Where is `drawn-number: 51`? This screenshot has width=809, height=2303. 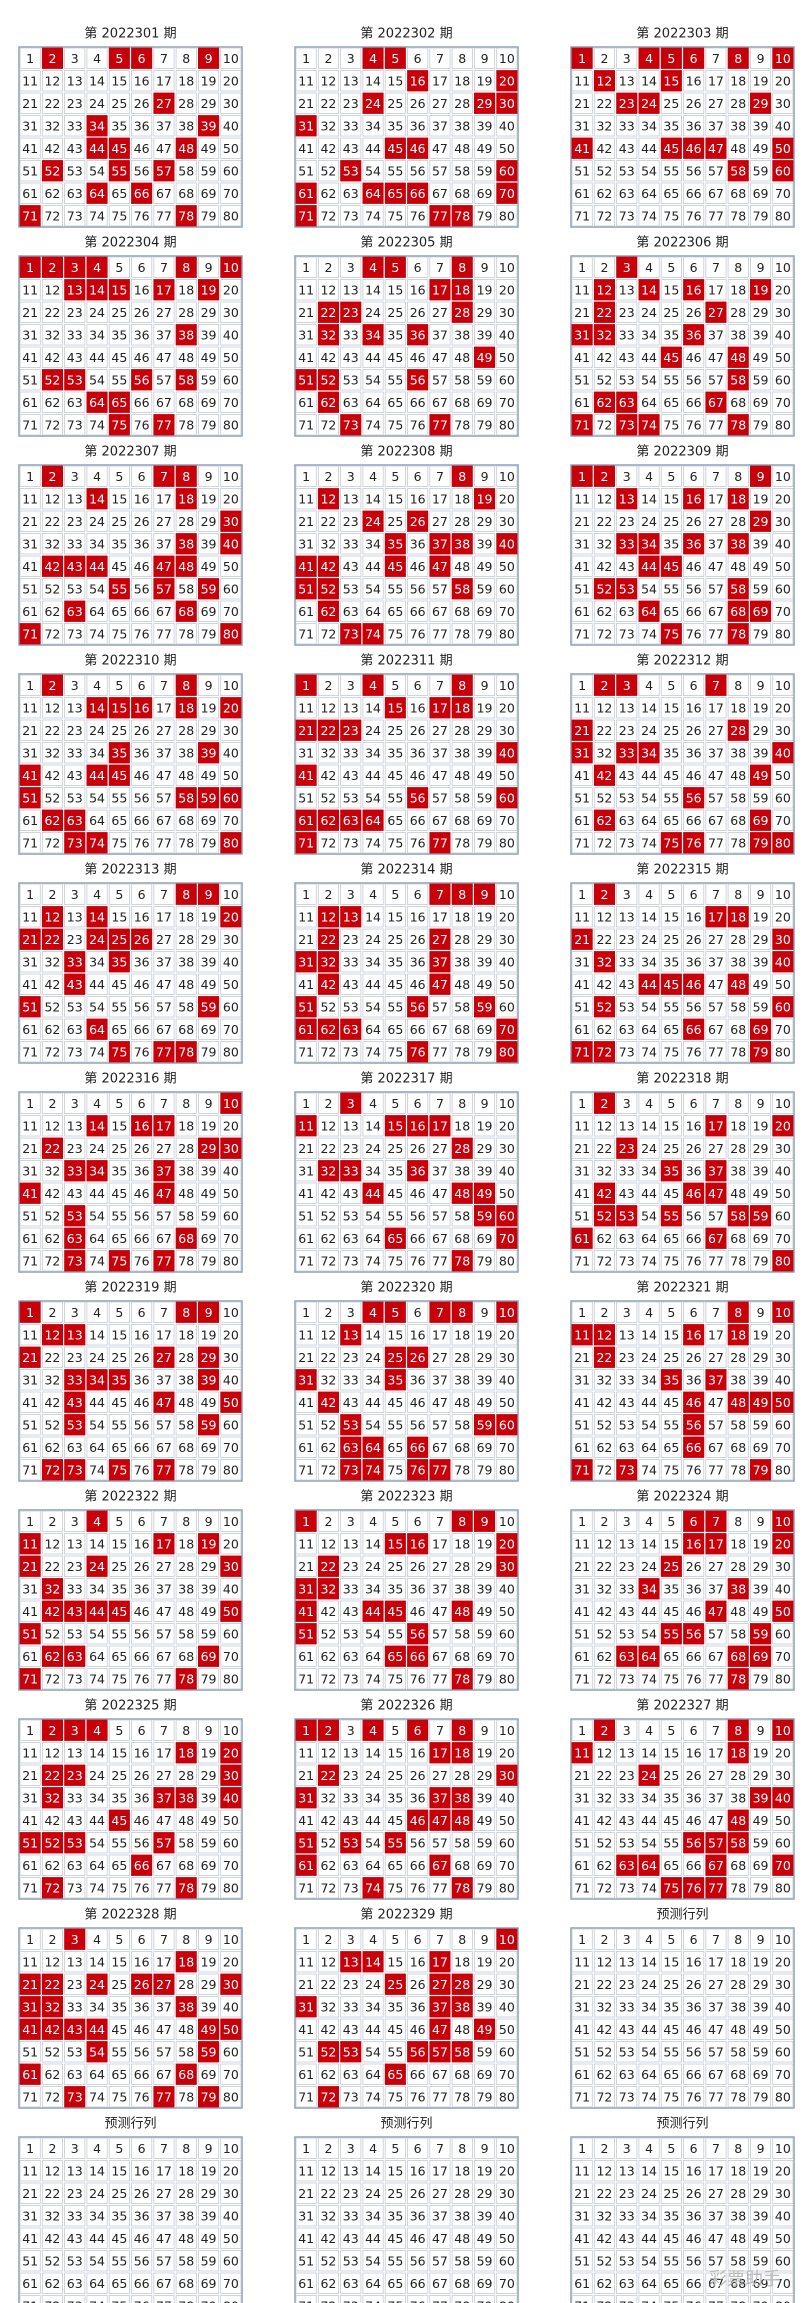 drawn-number: 51 is located at coordinates (30, 1842).